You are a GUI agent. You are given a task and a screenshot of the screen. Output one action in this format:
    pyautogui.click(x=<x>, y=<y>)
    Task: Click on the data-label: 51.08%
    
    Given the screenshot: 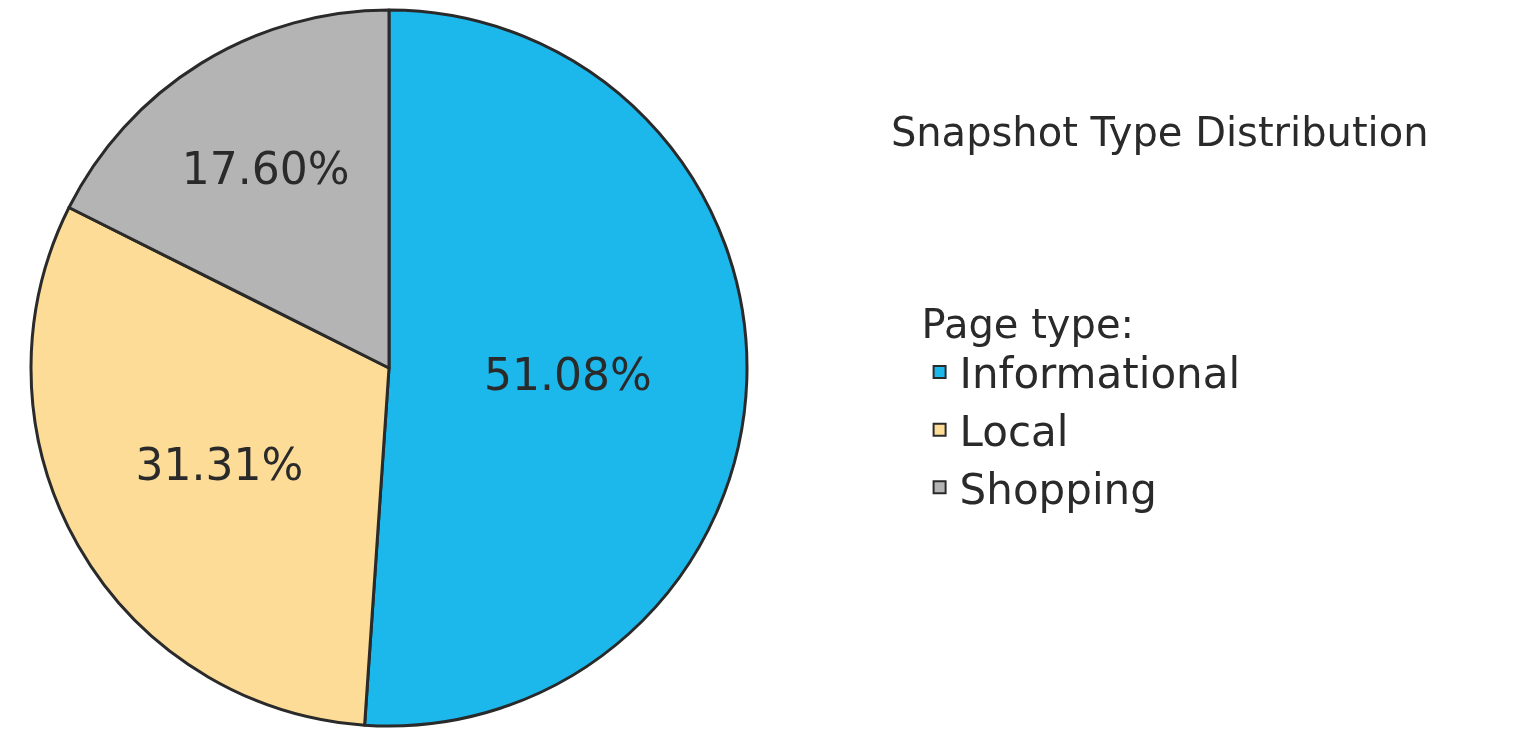 What is the action you would take?
    pyautogui.click(x=568, y=374)
    